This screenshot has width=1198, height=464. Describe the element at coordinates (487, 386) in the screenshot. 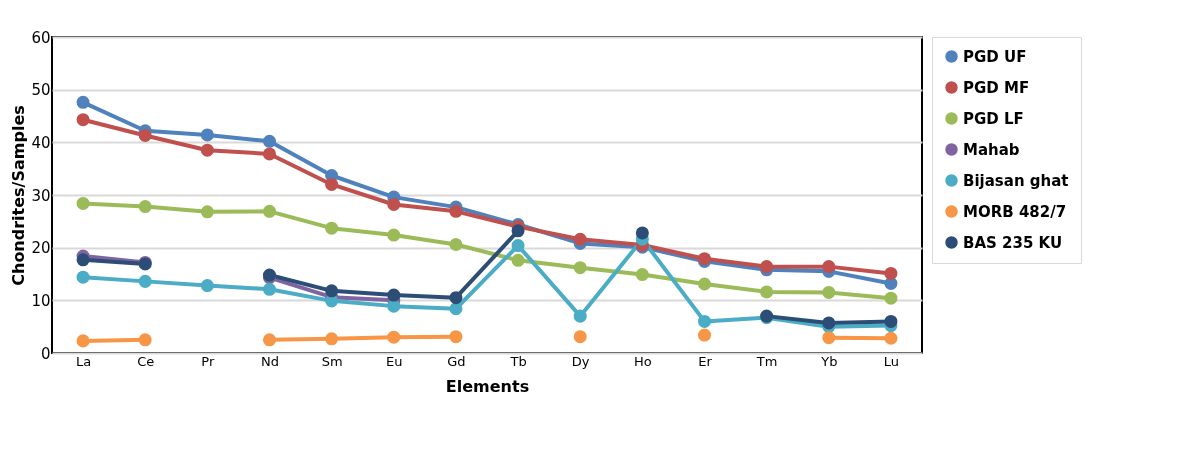

I see `x-axis-title: Elements` at that location.